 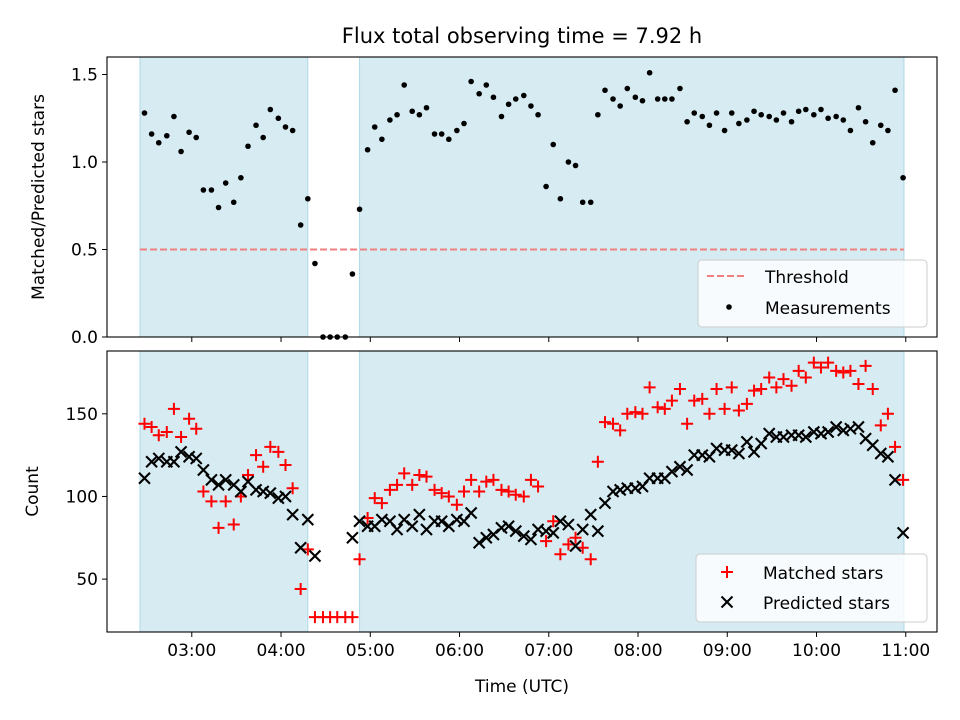 I want to click on x-tick-label: 05:00, so click(x=370, y=651).